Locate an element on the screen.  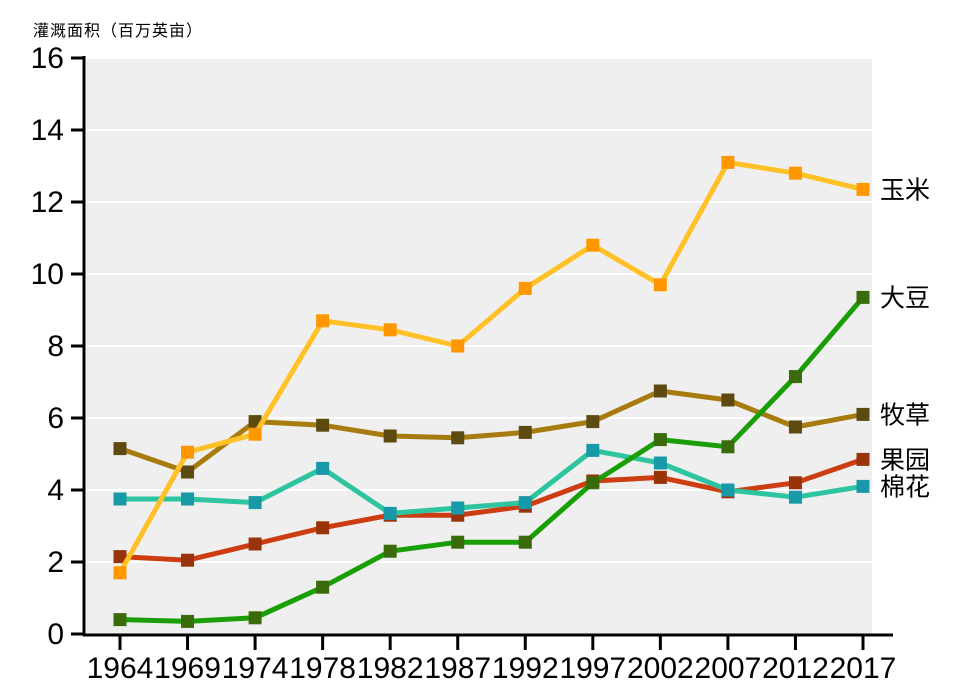
series-marker-pasture-1982 is located at coordinates (390, 436).